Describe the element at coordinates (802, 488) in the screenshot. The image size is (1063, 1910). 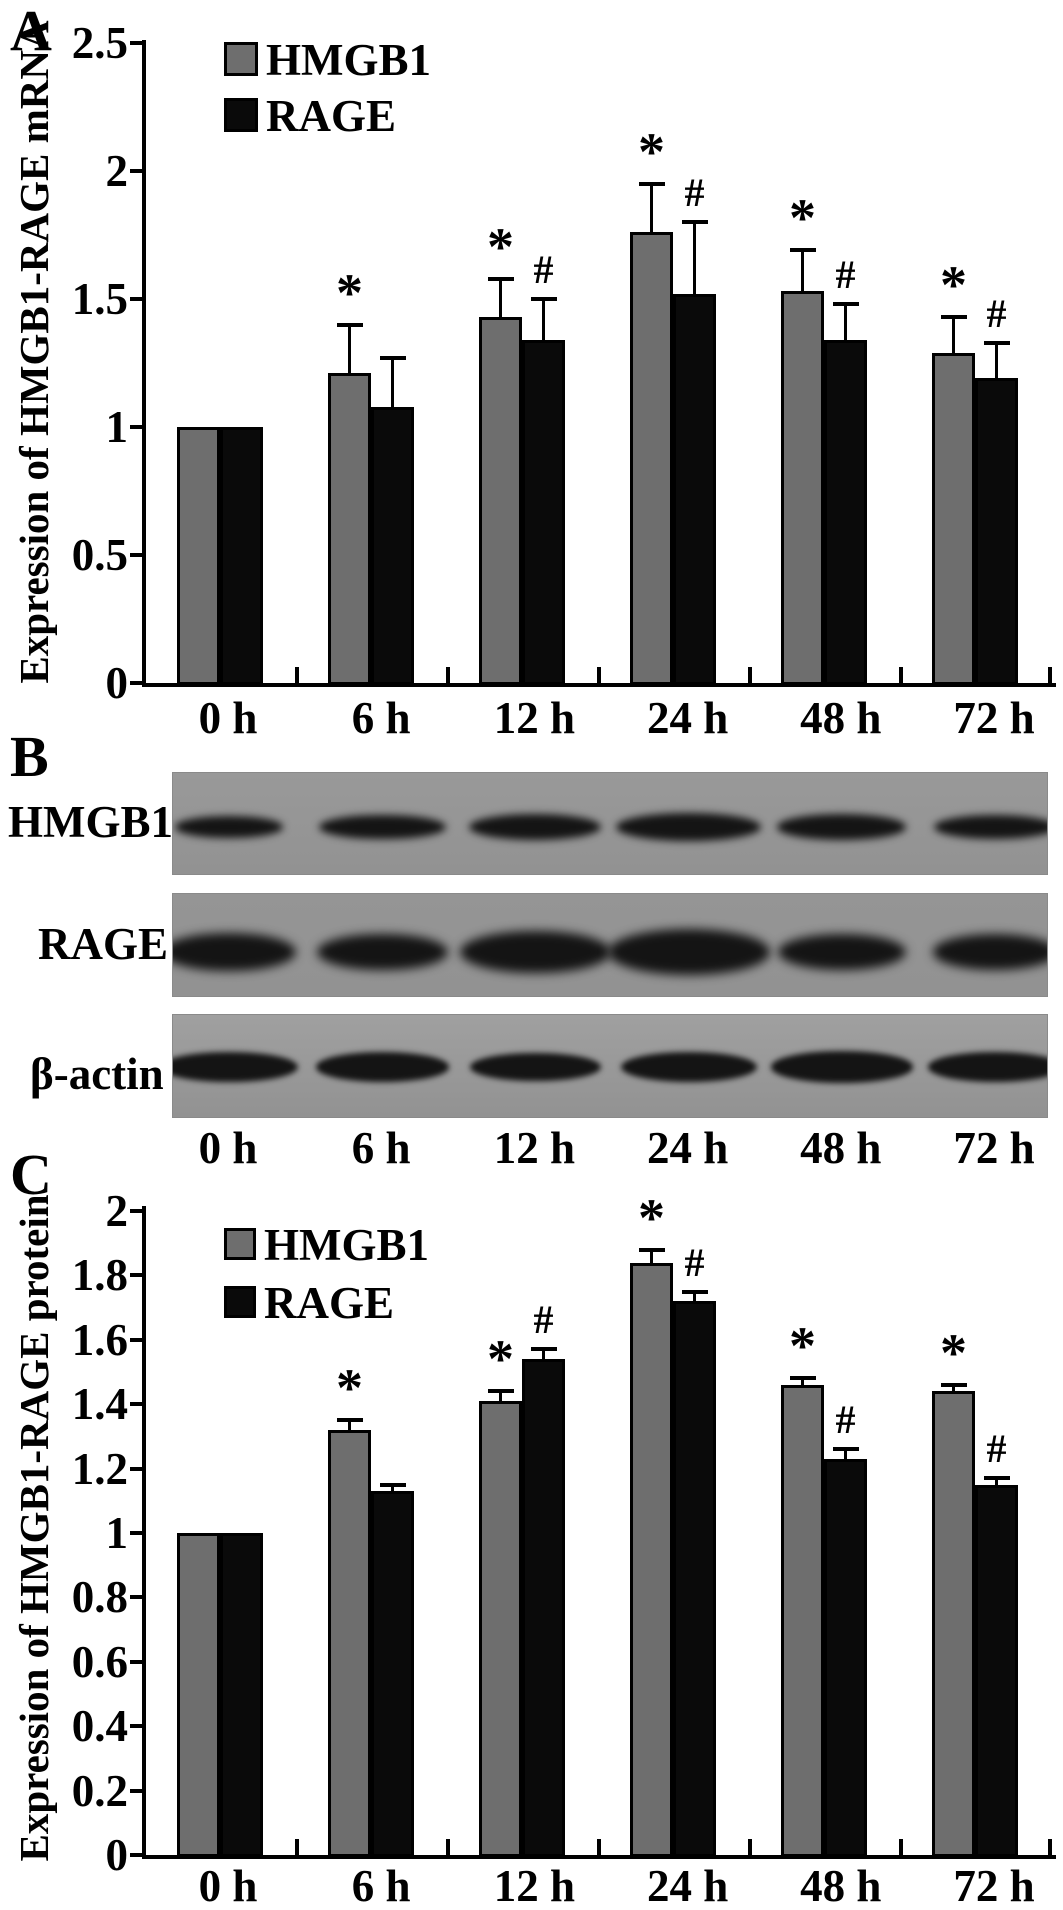
I see `bar-hmgb1-48h` at that location.